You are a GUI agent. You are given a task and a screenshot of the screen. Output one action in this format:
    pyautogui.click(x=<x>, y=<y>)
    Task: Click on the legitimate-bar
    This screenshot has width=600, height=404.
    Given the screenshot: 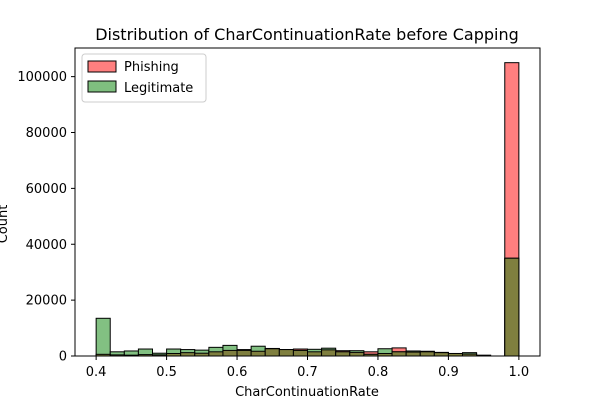 What is the action you would take?
    pyautogui.click(x=103, y=337)
    